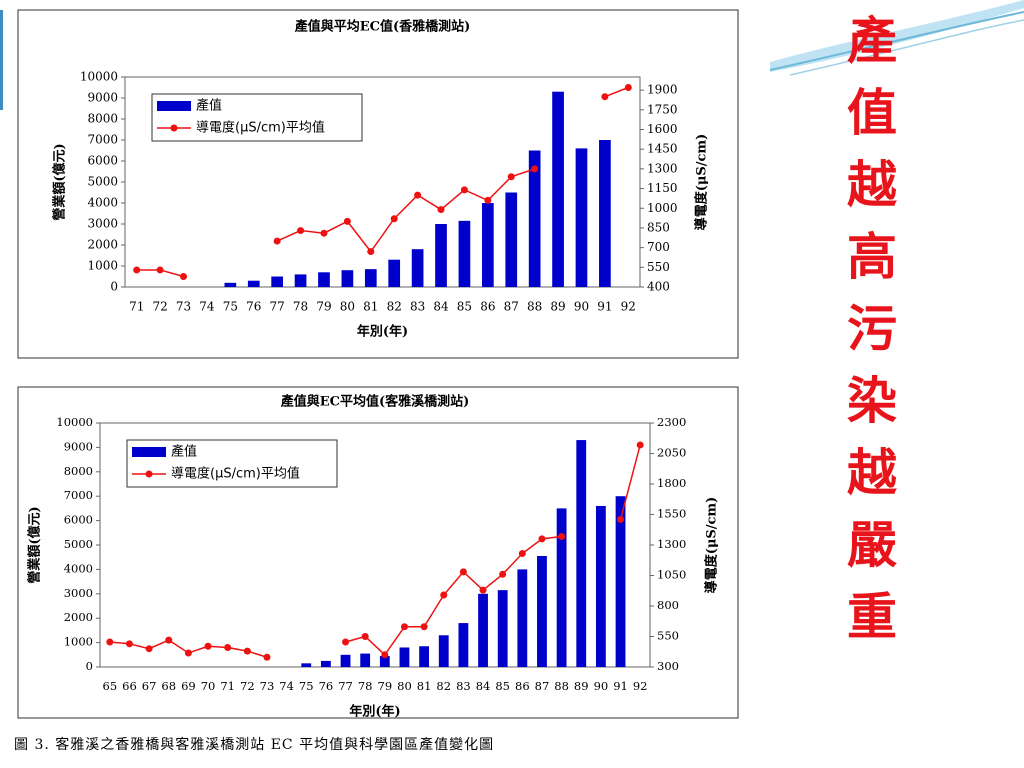  I want to click on y2-tick-label: 1000, so click(662, 208).